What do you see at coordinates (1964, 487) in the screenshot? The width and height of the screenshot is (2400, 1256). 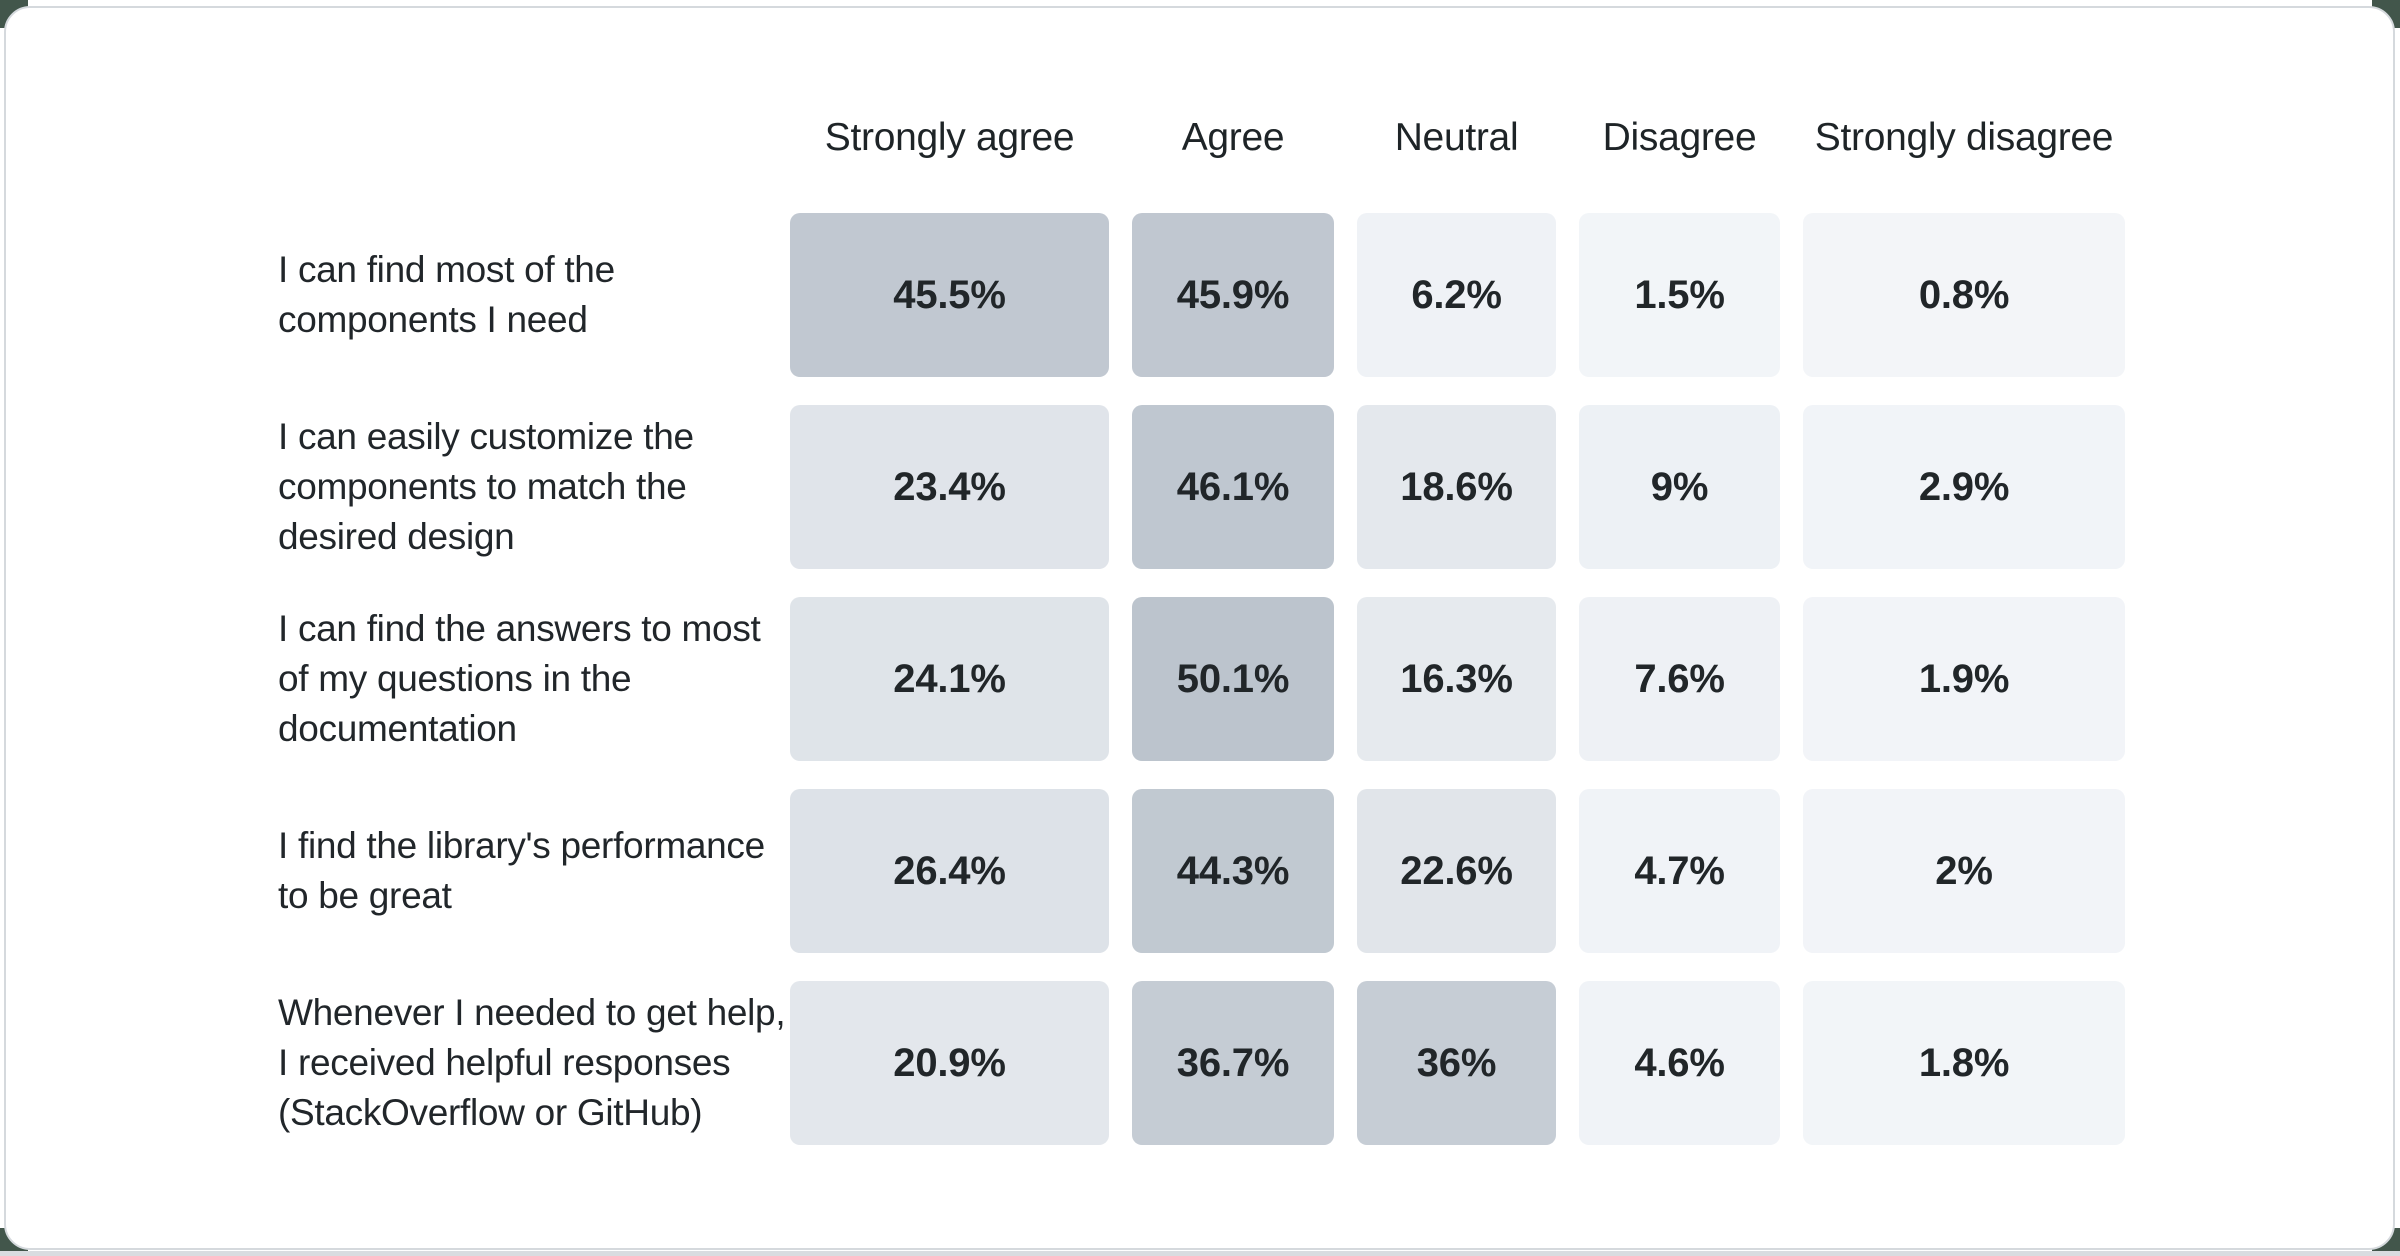 I see `heatmap-cell: 2.9%` at bounding box center [1964, 487].